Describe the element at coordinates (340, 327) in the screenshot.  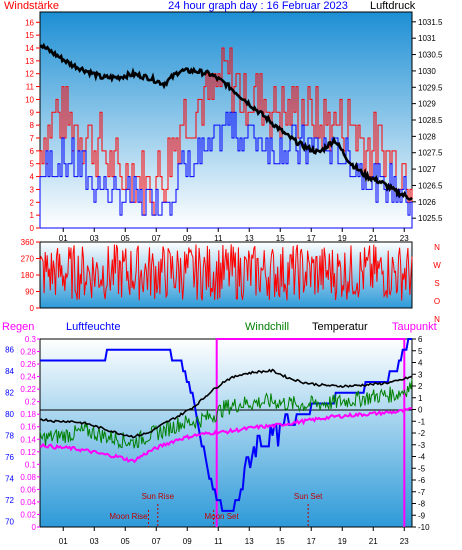
I see `temperature-label: Temperatur` at that location.